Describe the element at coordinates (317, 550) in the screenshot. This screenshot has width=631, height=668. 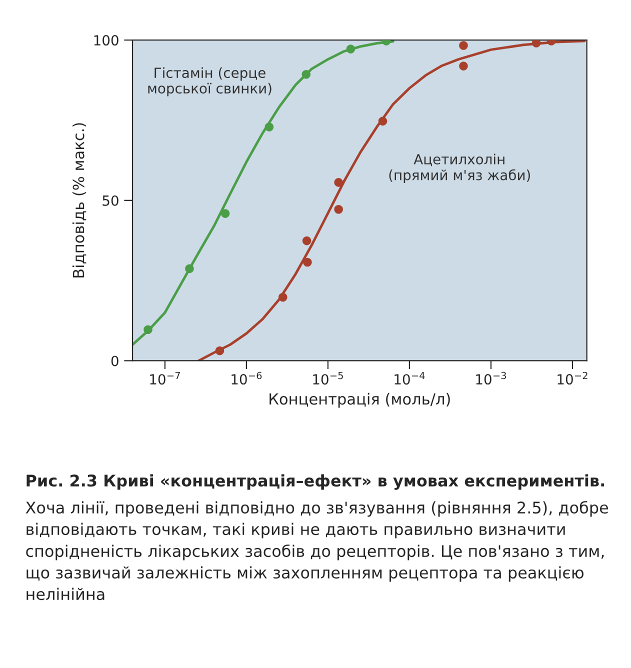
I see `text: Хоча лінії, проведені відповідно до зв'язування (рівняння 2.5), добре відповідають точкам, такі криві не дають правильно визначити спорідненість лікарських засобів до рецепторів. Це пов'язано з тим, що зазвичай залежність між захопленням рецептора та реакцією нелінійна` at that location.